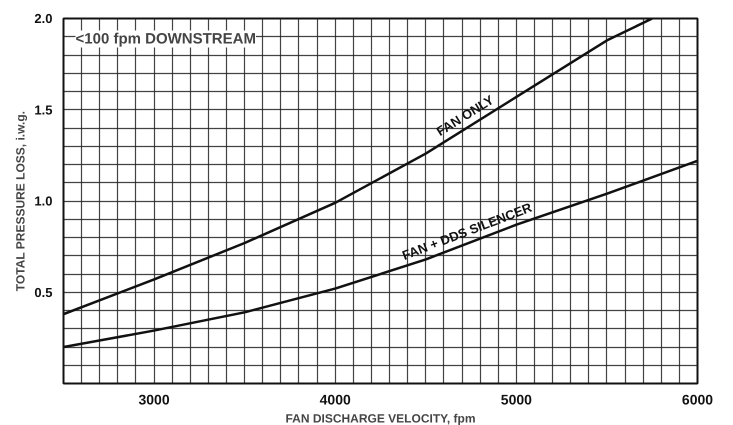 This screenshot has width=733, height=425. What do you see at coordinates (166, 39) in the screenshot?
I see `annotation: <100 fpm DOWNSTREAM` at bounding box center [166, 39].